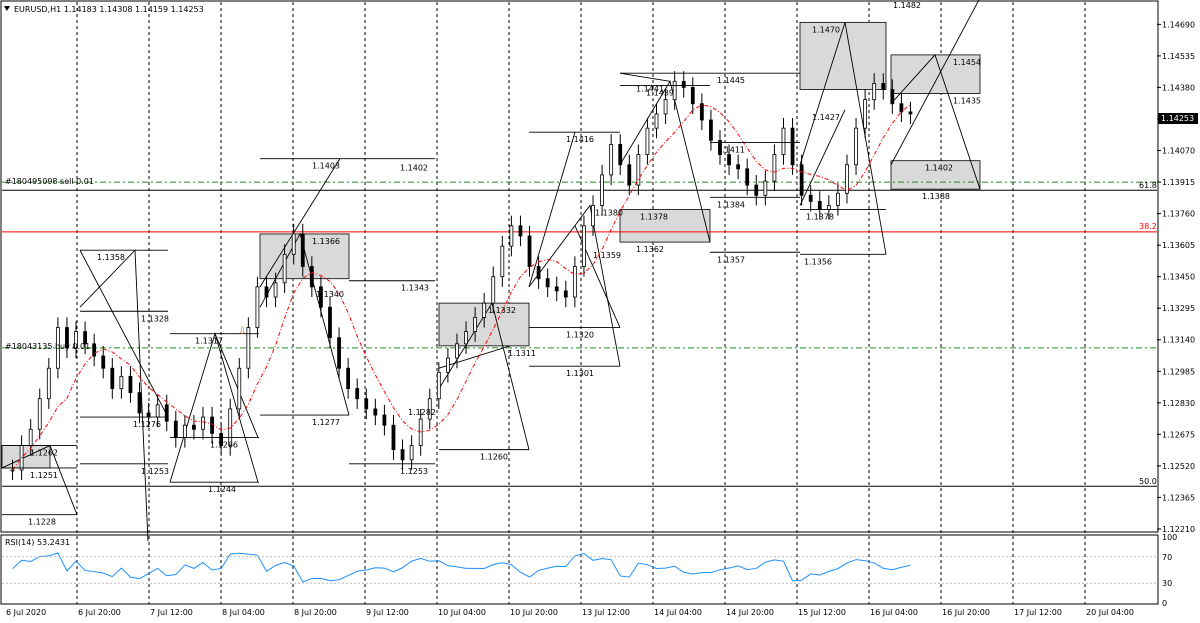 This screenshot has width=1200, height=623. Describe the element at coordinates (826, 29) in the screenshot. I see `price-annotation: 1.1470` at that location.